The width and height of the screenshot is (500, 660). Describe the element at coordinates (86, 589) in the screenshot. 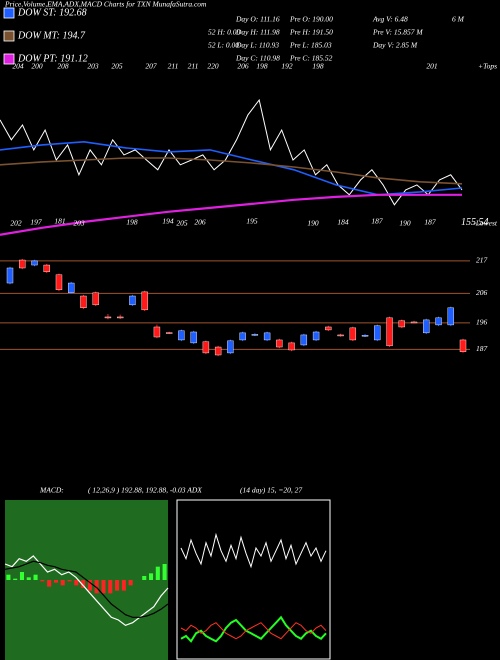

I see `macd-line` at that location.